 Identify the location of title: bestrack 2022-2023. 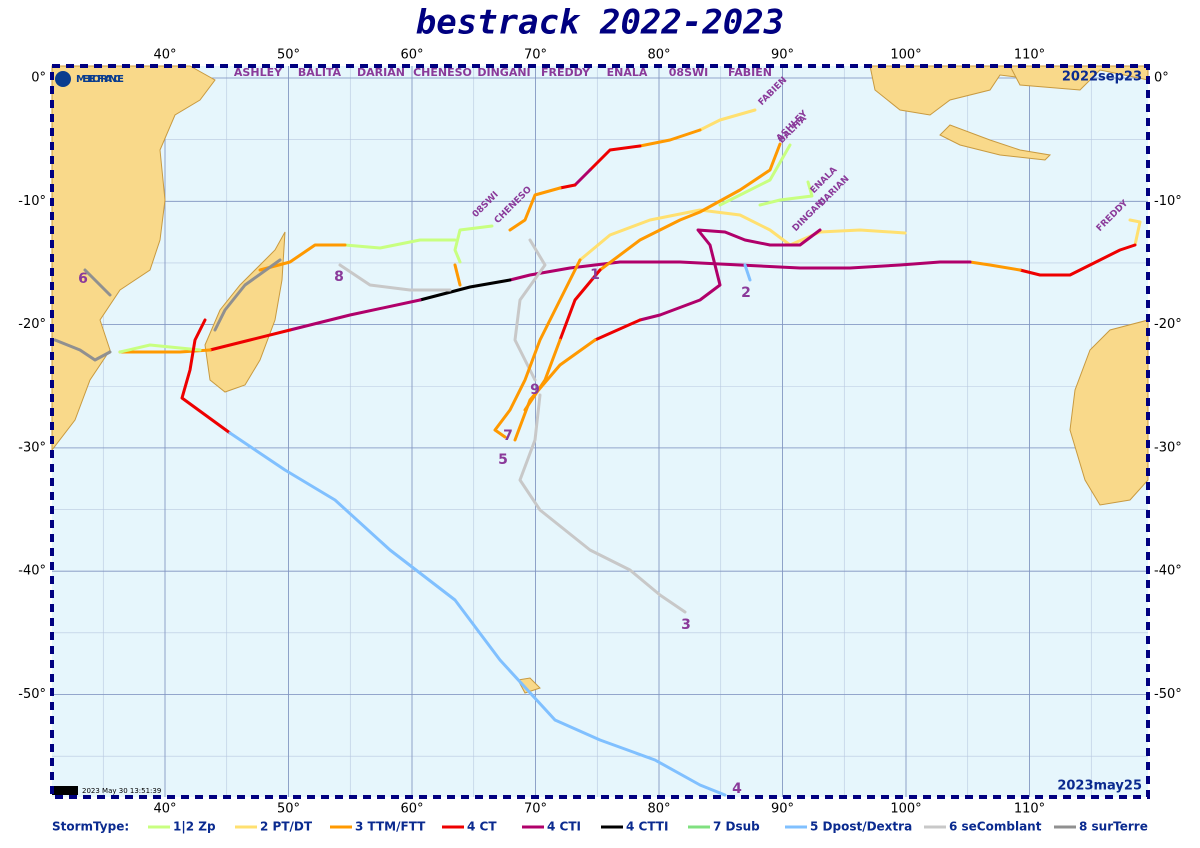
(600, 23).